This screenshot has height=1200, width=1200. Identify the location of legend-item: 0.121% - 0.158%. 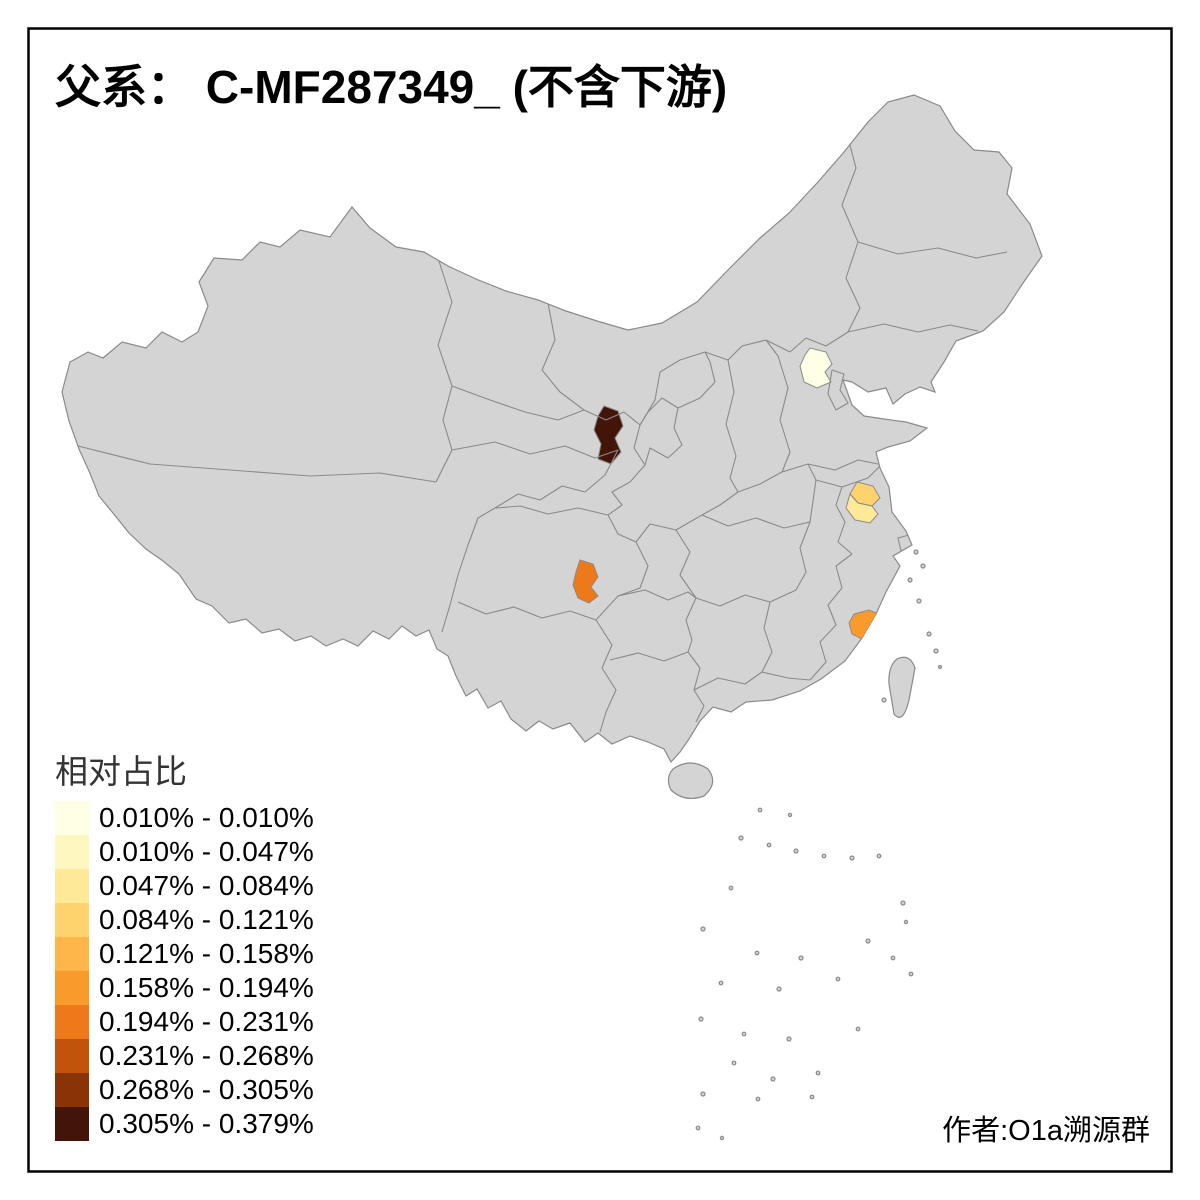
(184, 954).